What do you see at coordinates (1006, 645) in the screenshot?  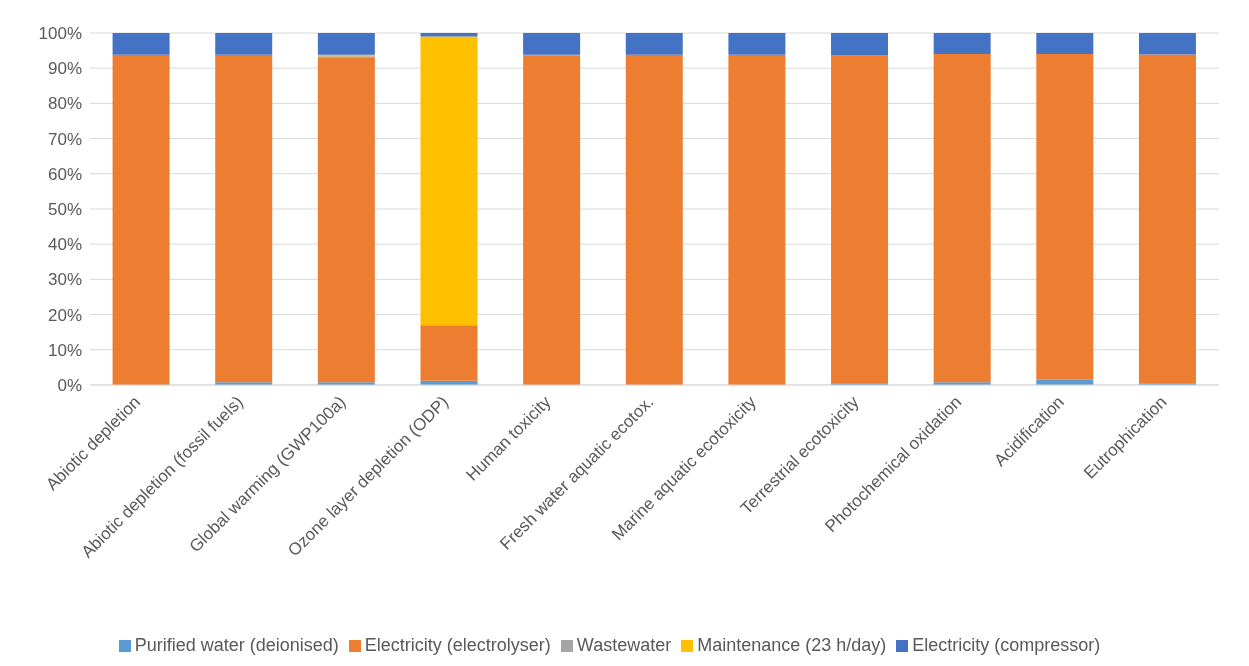 I see `legend-label: Electricity (compressor)` at bounding box center [1006, 645].